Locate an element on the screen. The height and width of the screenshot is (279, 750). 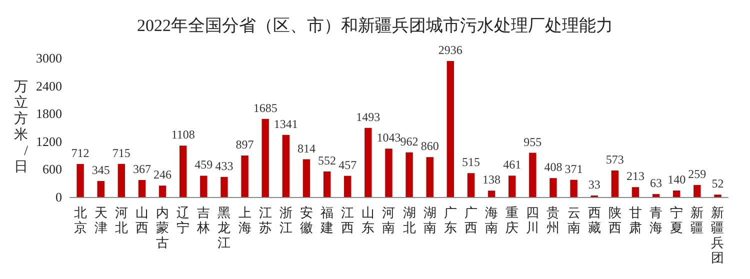
data-label: 955 is located at coordinates (533, 141).